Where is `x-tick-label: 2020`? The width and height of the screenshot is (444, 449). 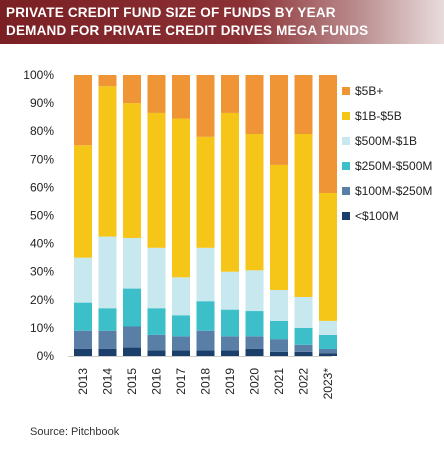
x-tick-label: 2020 is located at coordinates (255, 381).